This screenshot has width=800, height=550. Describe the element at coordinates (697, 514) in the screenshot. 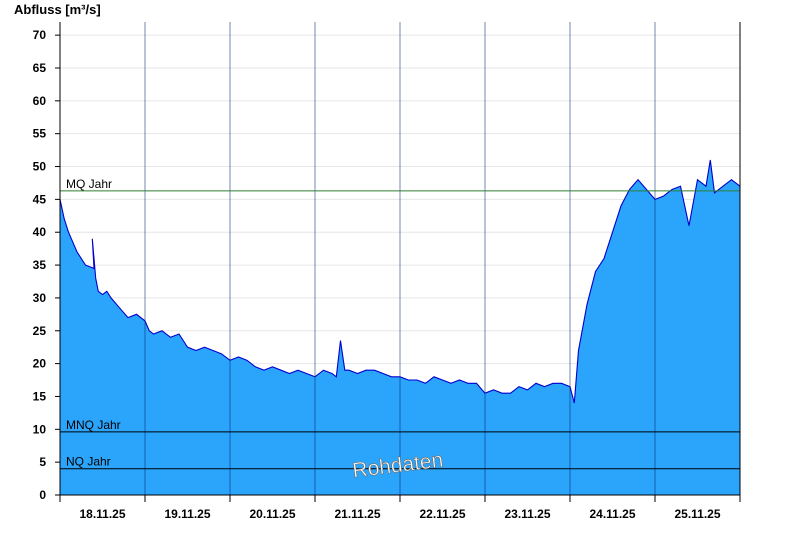

I see `x-tick-label: 25.11.25` at that location.